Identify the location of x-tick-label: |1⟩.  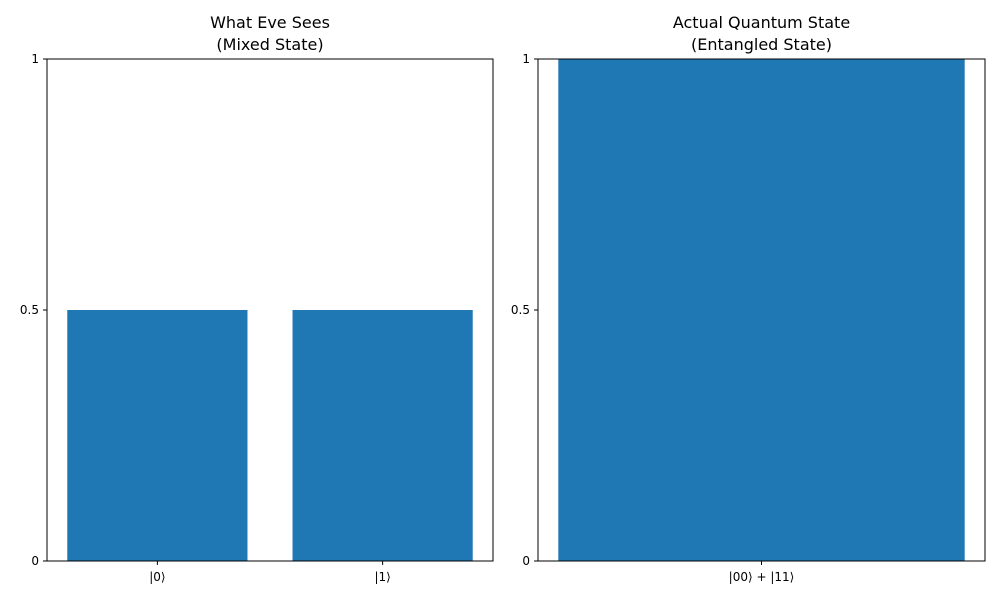
(382, 577).